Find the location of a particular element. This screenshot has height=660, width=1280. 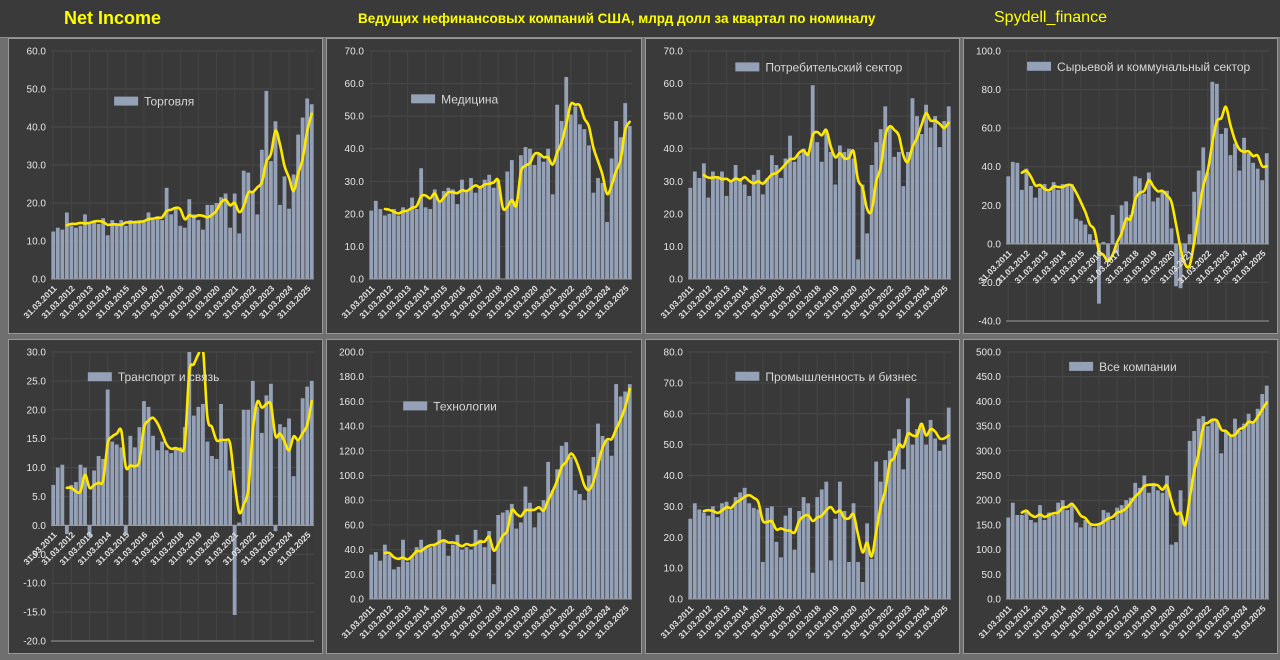

svg-text: 250.0 is located at coordinates (988, 476).